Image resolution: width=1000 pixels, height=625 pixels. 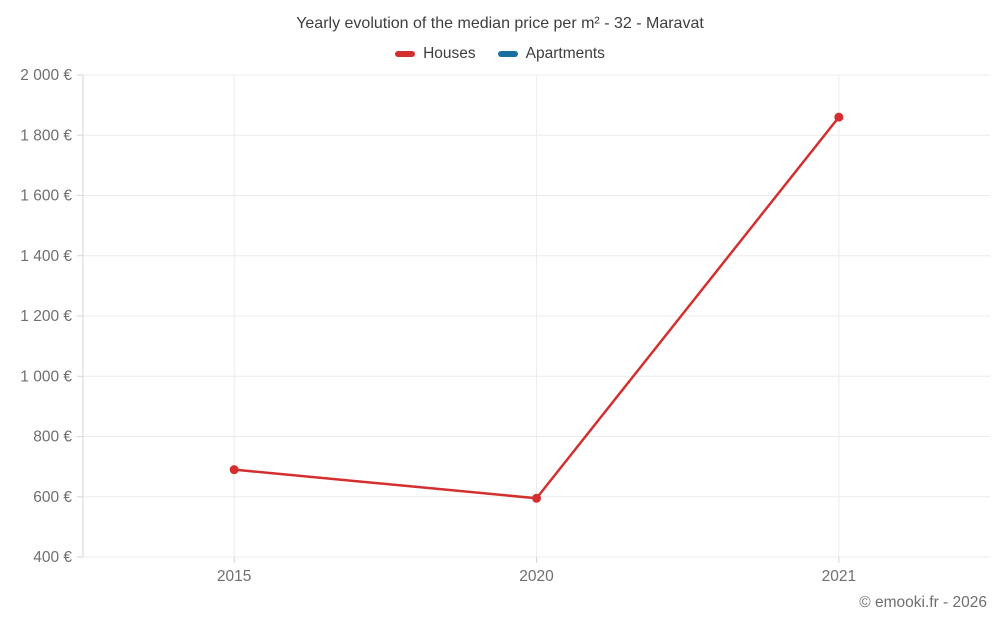 I want to click on houses-series-swatch-icon, so click(x=405, y=54).